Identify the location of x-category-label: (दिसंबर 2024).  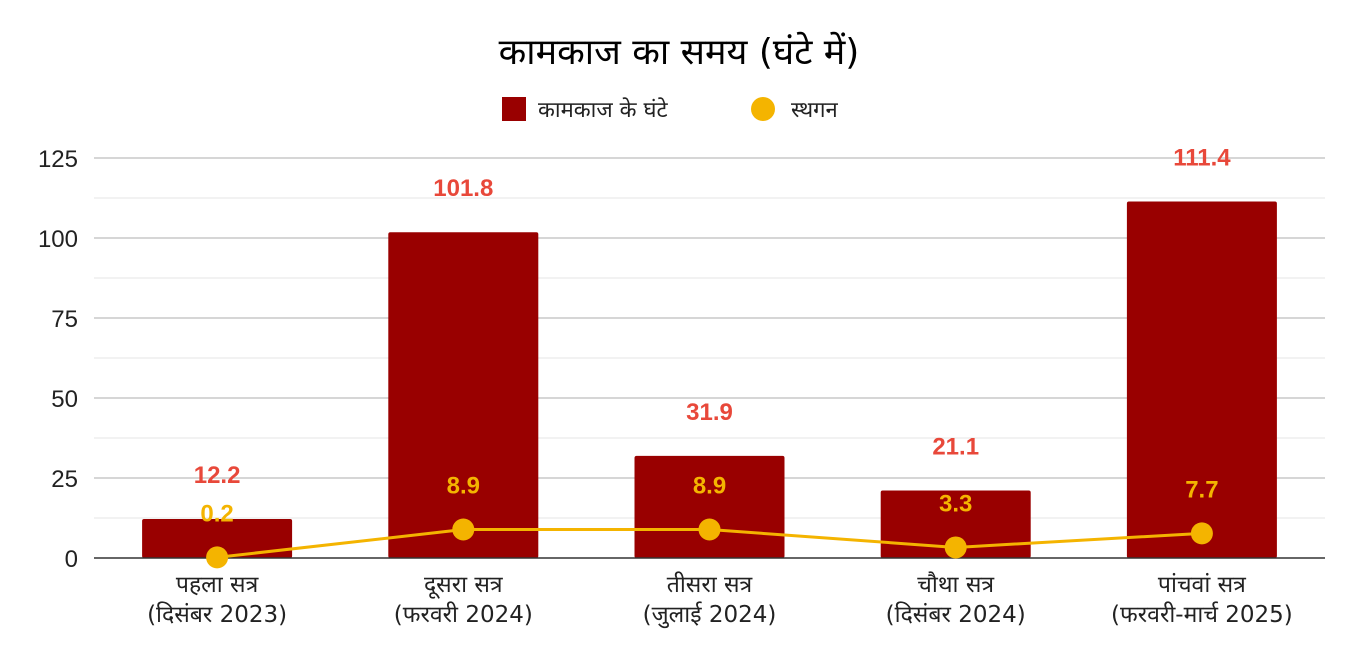
(956, 614).